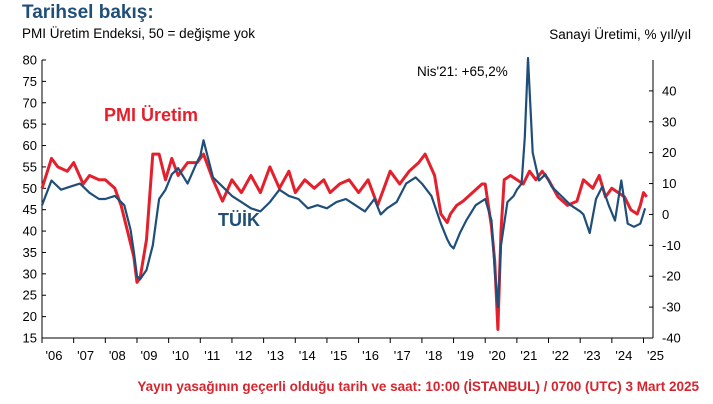  I want to click on x-tick-label: '06, so click(54, 355).